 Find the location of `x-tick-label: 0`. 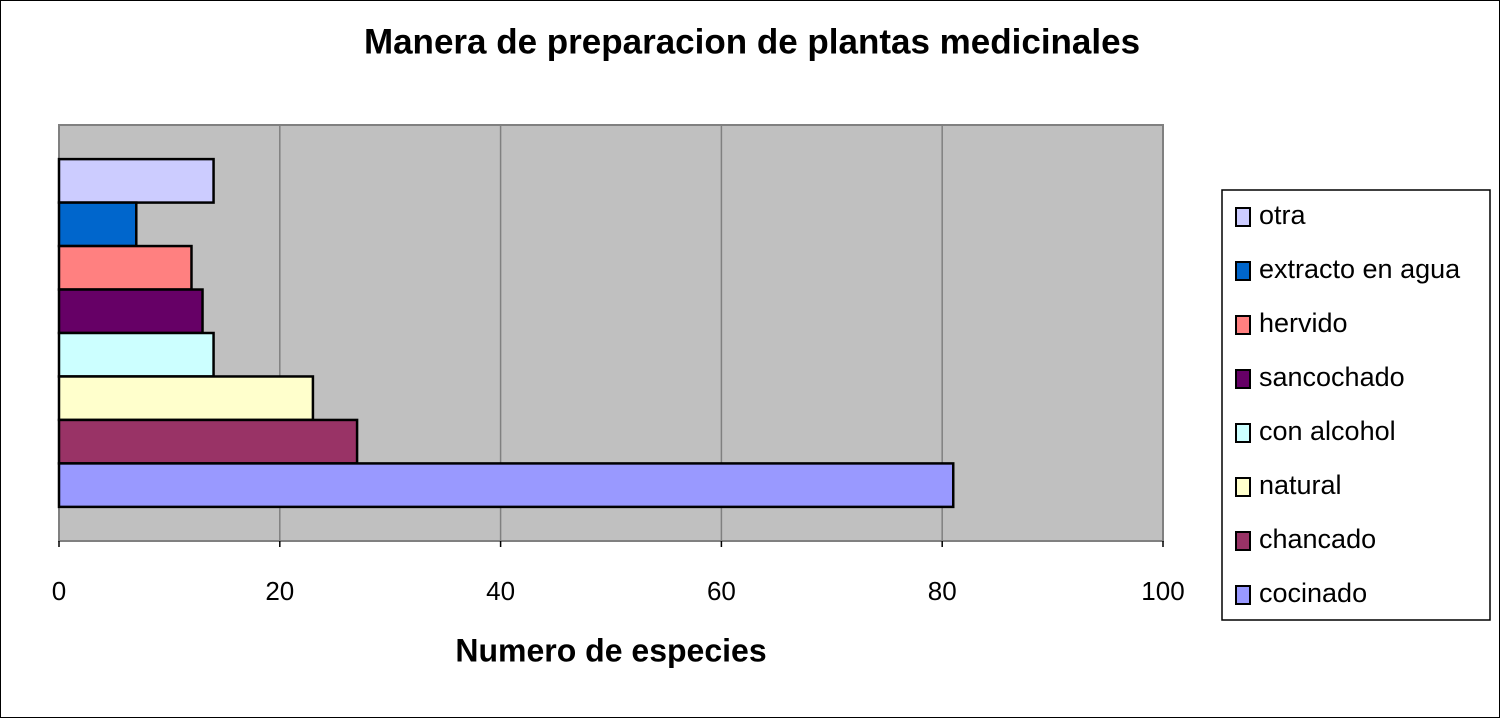

x-tick-label: 0 is located at coordinates (59, 591).